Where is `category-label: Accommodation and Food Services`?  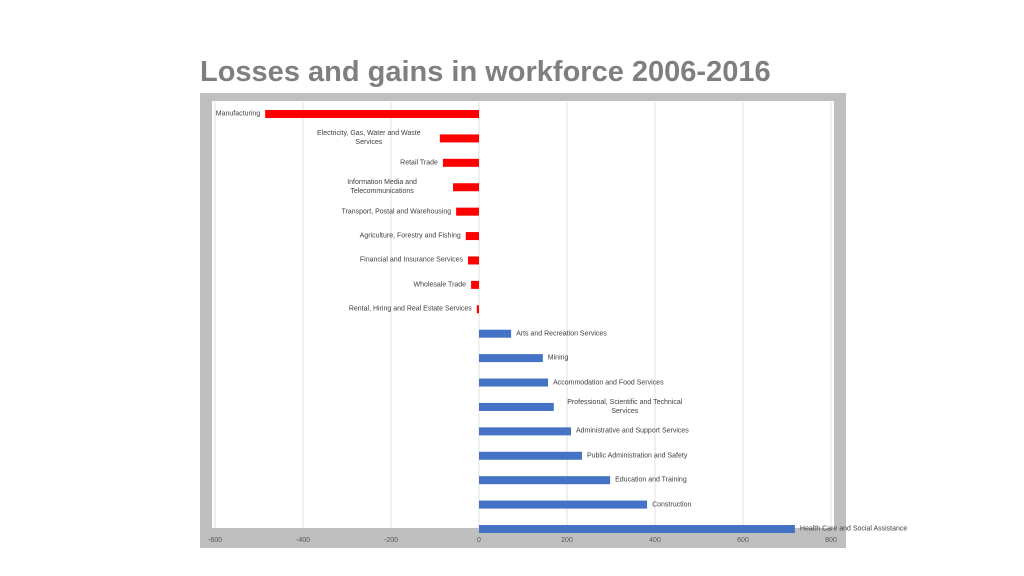
category-label: Accommodation and Food Services is located at coordinates (608, 383).